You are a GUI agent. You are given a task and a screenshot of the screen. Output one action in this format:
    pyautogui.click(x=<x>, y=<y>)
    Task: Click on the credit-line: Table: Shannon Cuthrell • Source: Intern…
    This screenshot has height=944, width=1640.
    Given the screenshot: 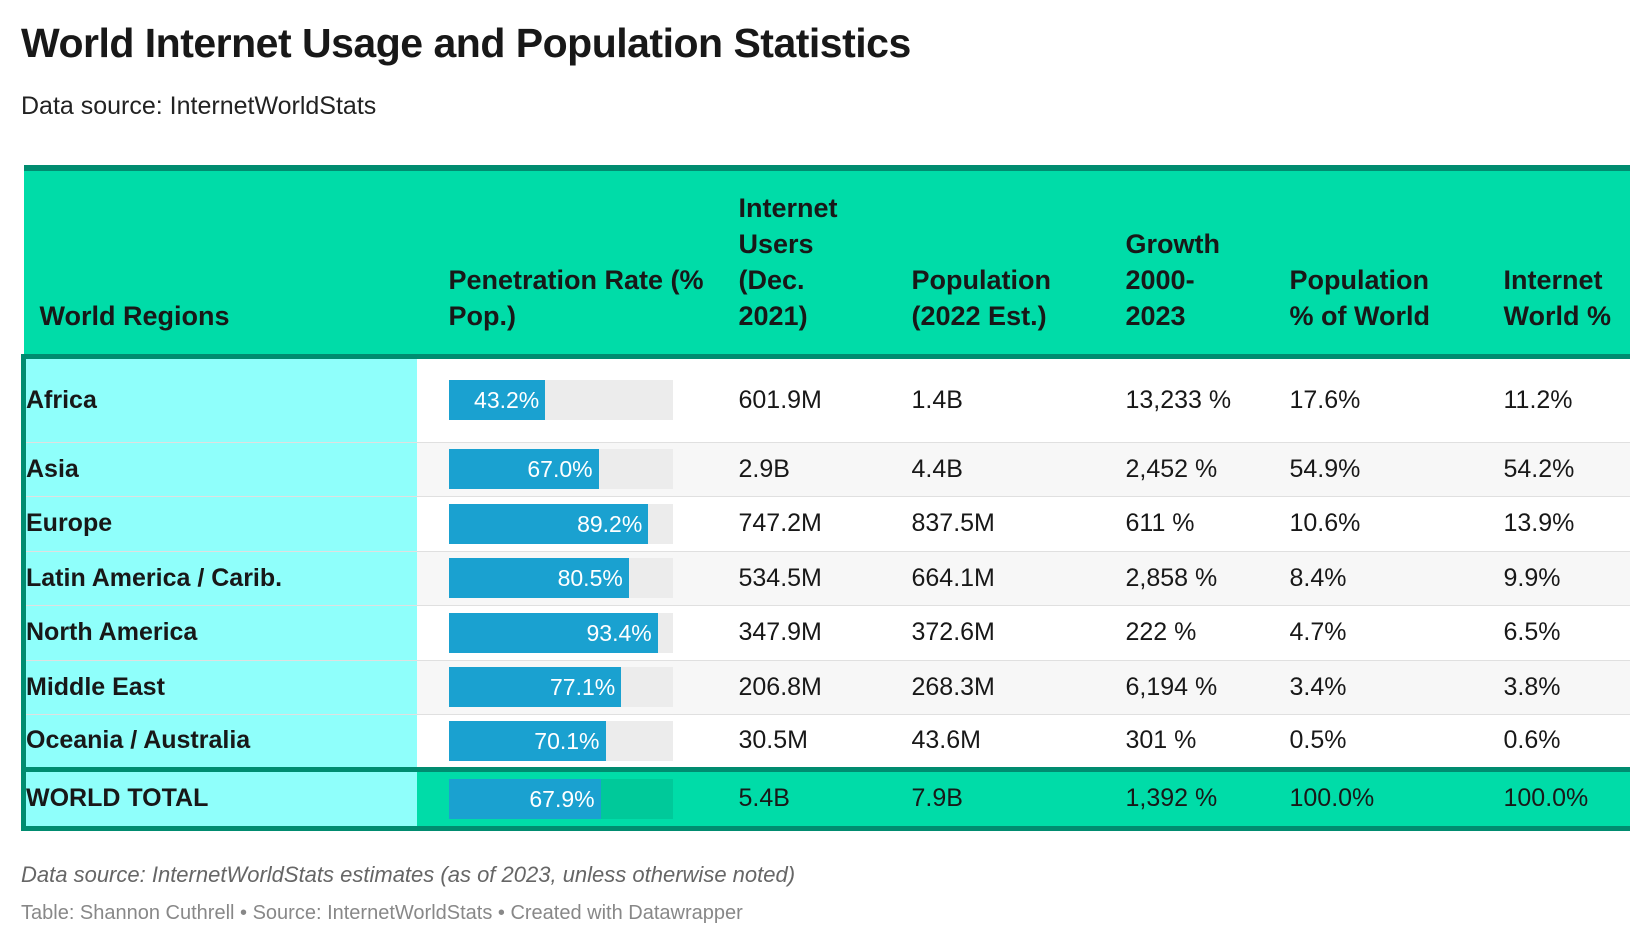 What is the action you would take?
    pyautogui.click(x=382, y=913)
    